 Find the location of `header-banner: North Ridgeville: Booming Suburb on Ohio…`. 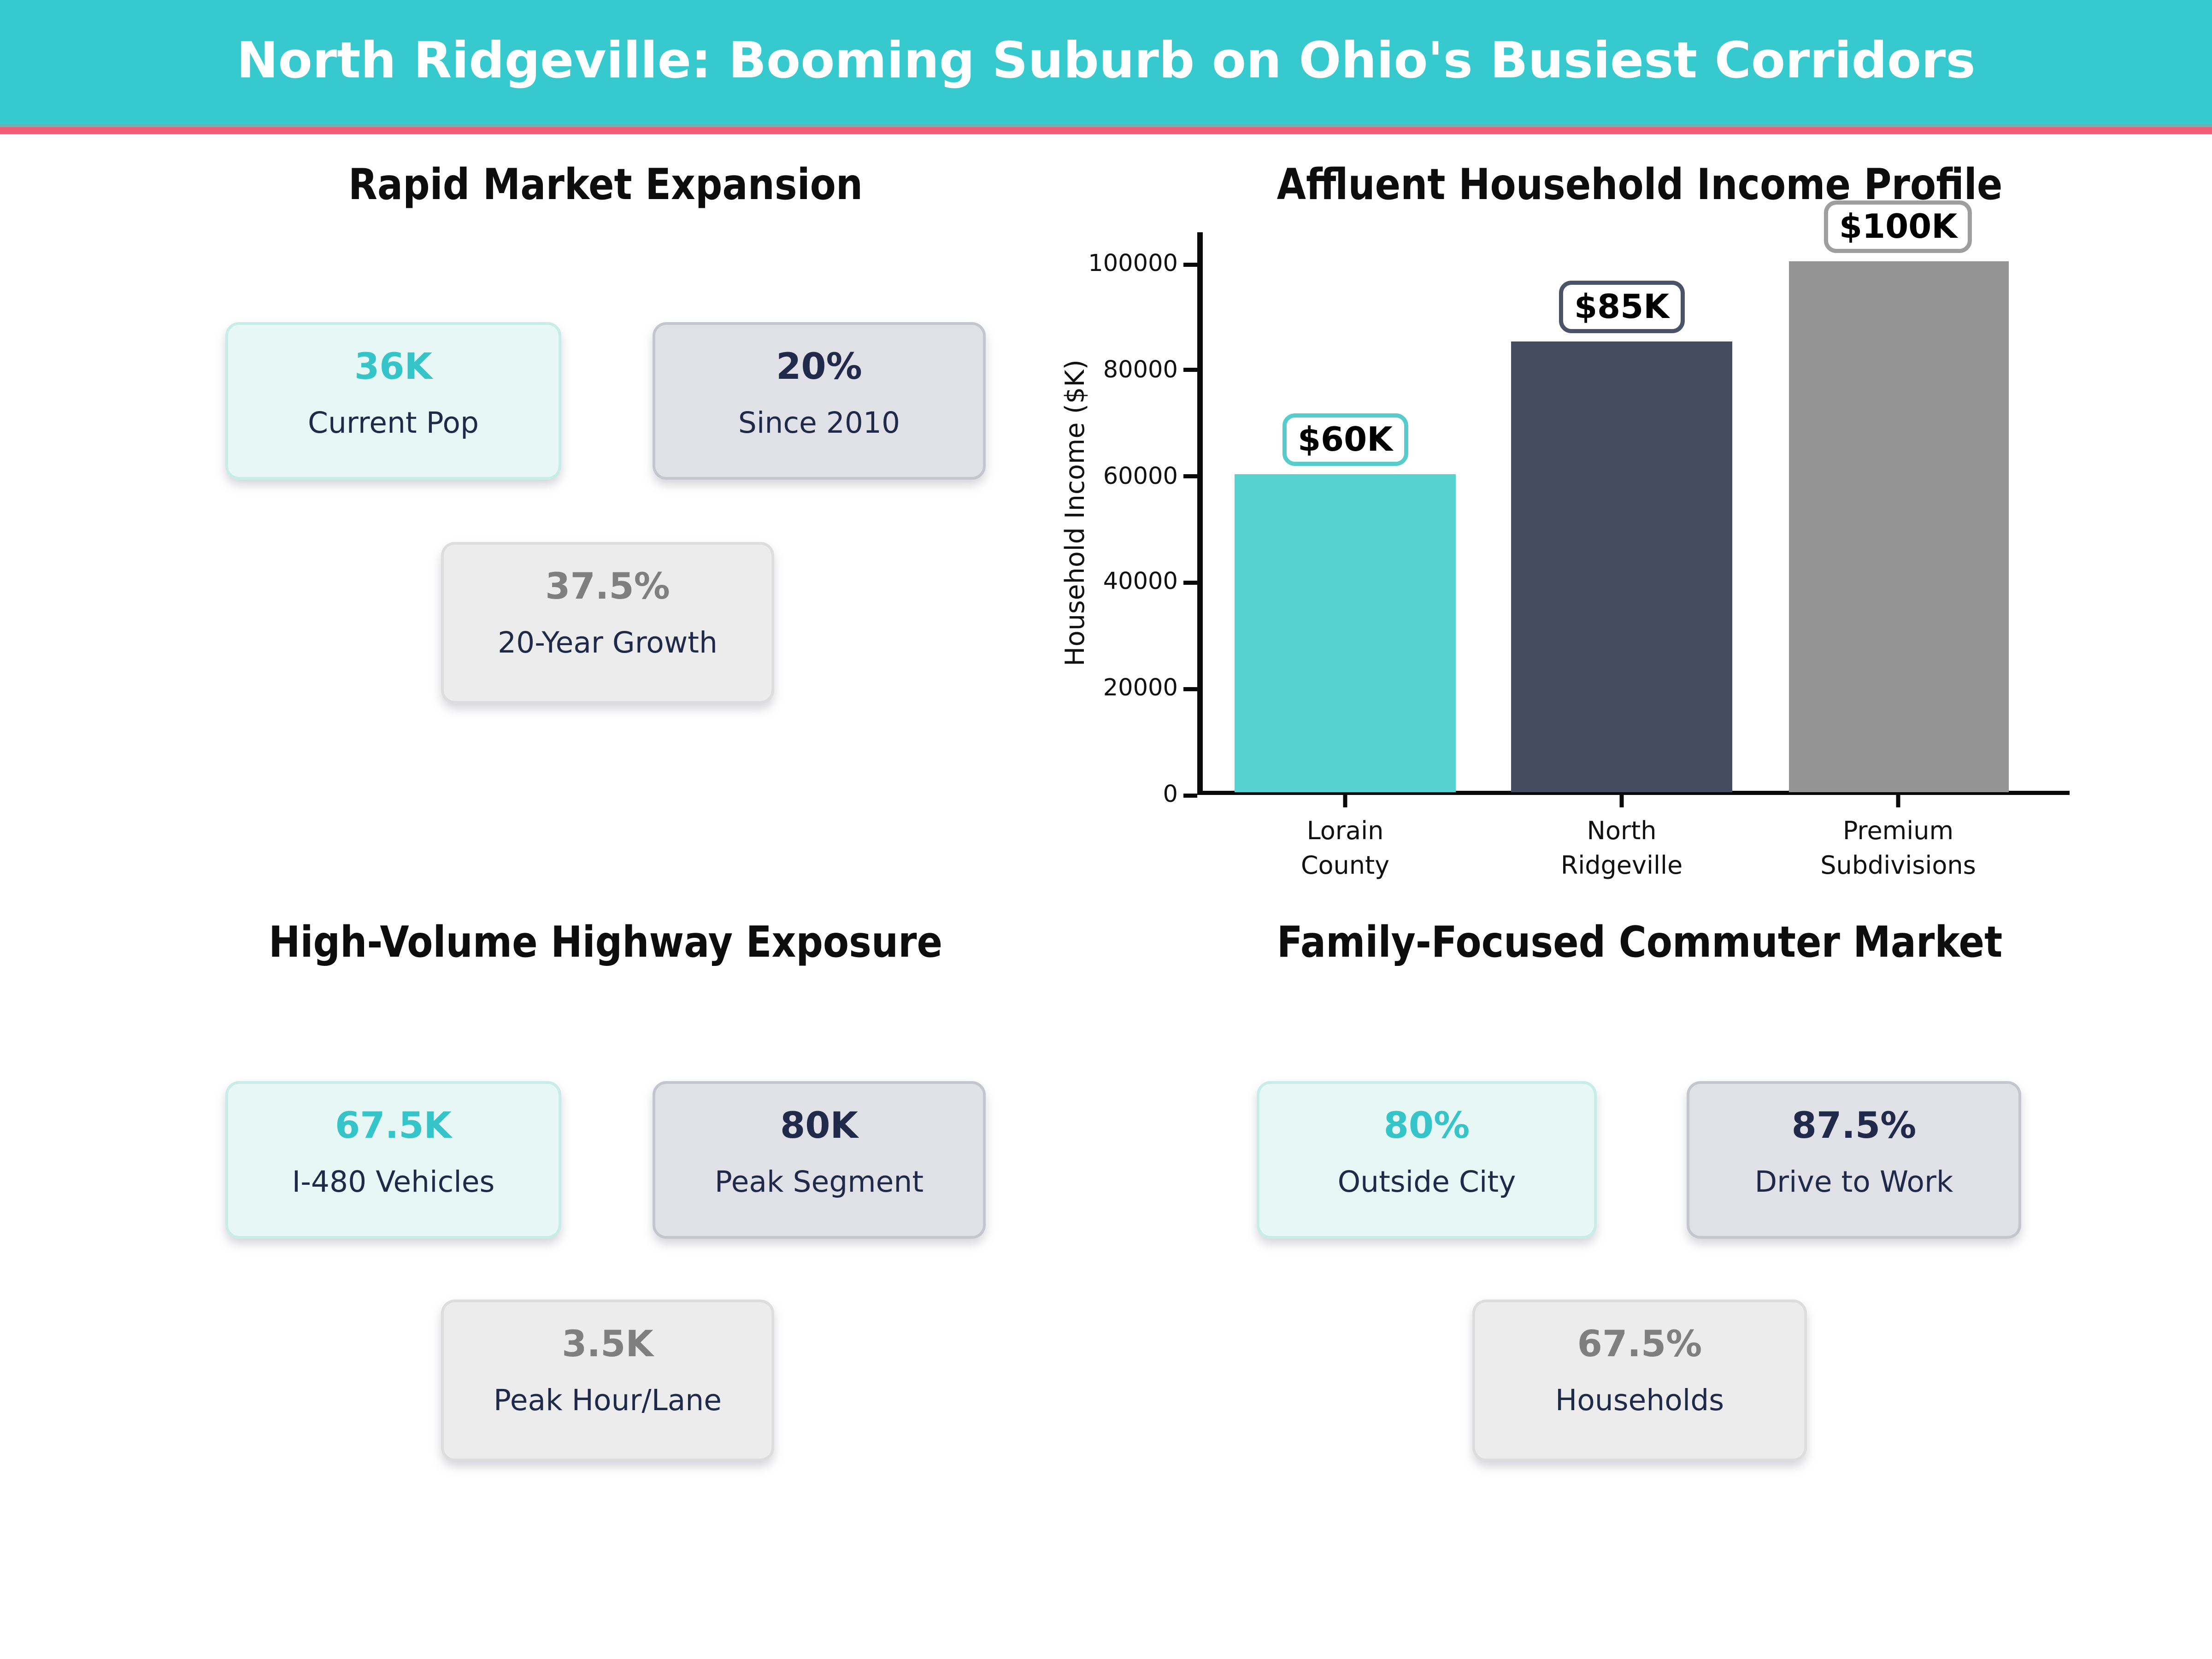

header-banner: North Ridgeville: Booming Suburb on Ohio… is located at coordinates (1106, 63).